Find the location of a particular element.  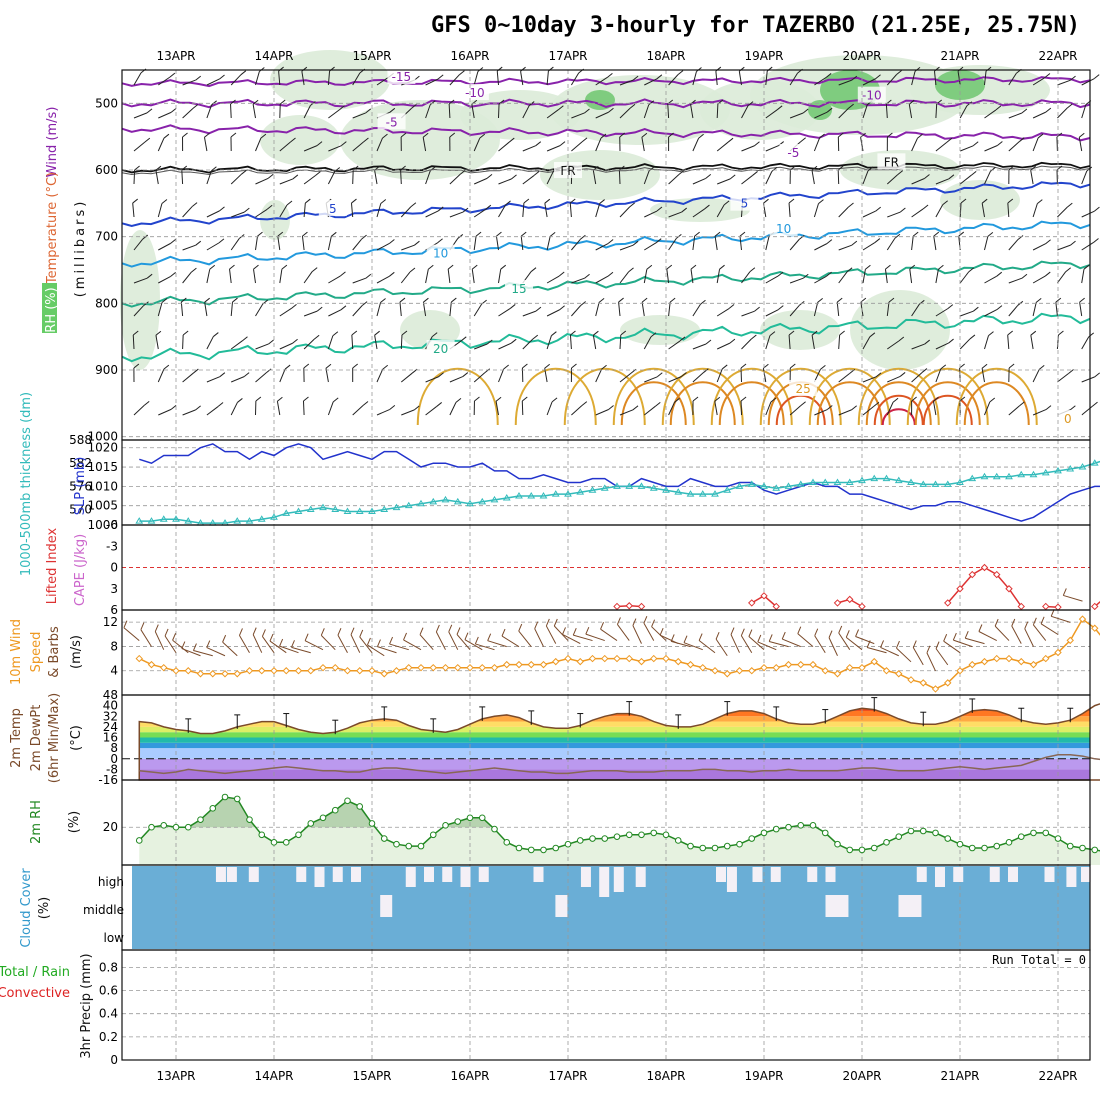

wind10-ytick: 4 is located at coordinates (114, 671).